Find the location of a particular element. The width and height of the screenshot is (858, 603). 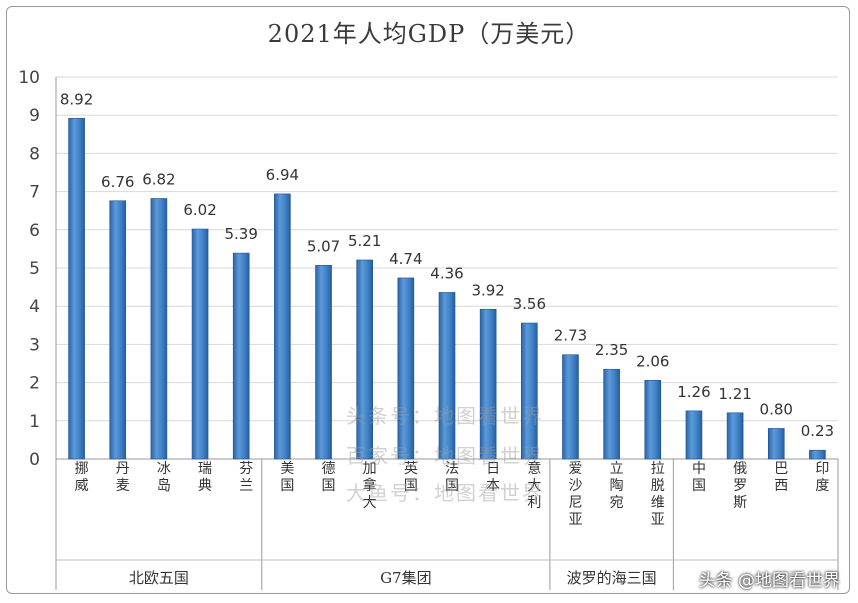

y-tick-label: 6 is located at coordinates (34, 231).